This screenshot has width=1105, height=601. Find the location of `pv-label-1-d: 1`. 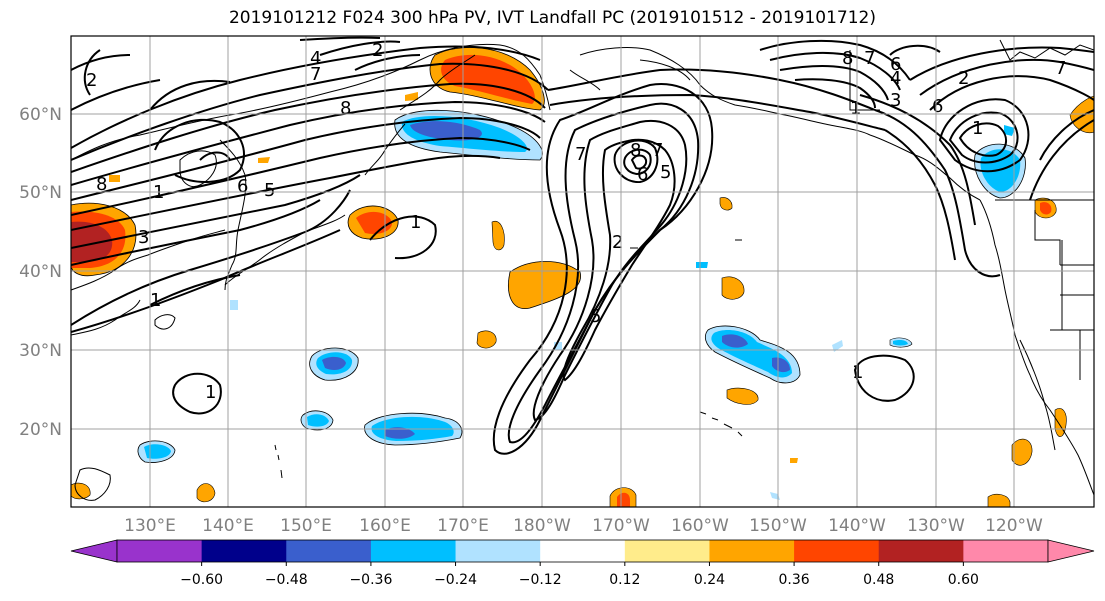

pv-label-1-d: 1 is located at coordinates (155, 300).